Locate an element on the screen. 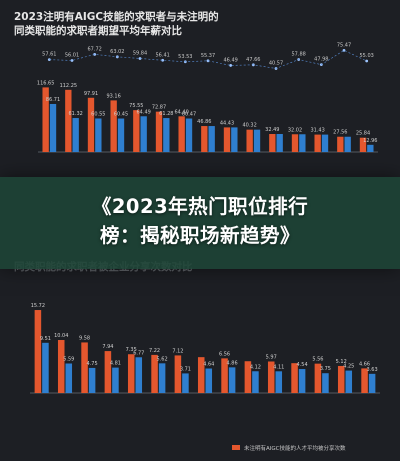 This screenshot has height=461, width=400. bar-label-a: 25.84 is located at coordinates (363, 134).